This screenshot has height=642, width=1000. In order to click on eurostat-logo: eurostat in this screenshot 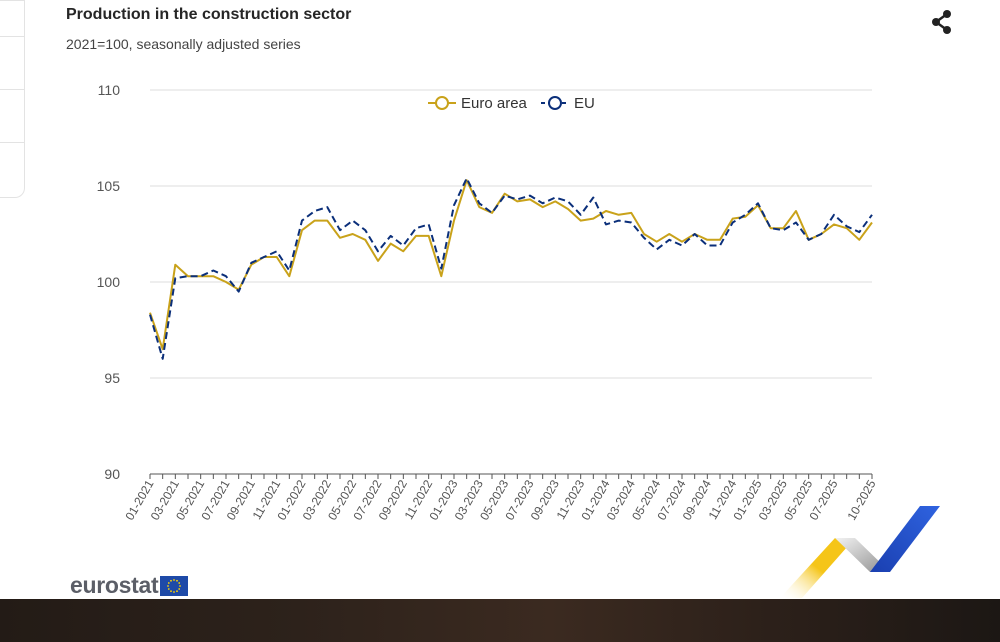, I will do `click(129, 585)`.